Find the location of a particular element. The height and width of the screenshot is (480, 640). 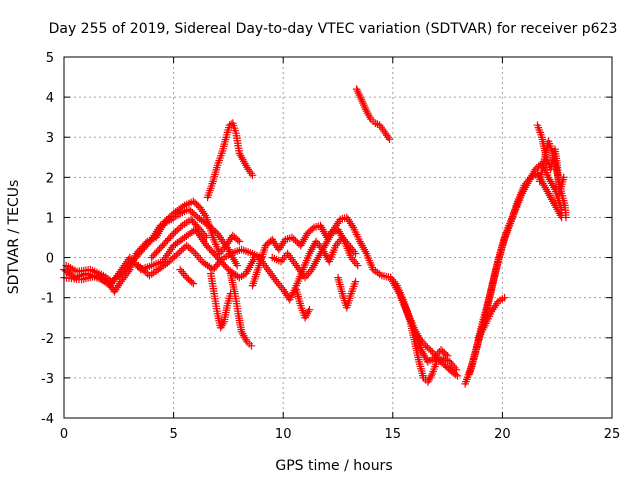

series-segment-mid-trace-c is located at coordinates (315, 253).